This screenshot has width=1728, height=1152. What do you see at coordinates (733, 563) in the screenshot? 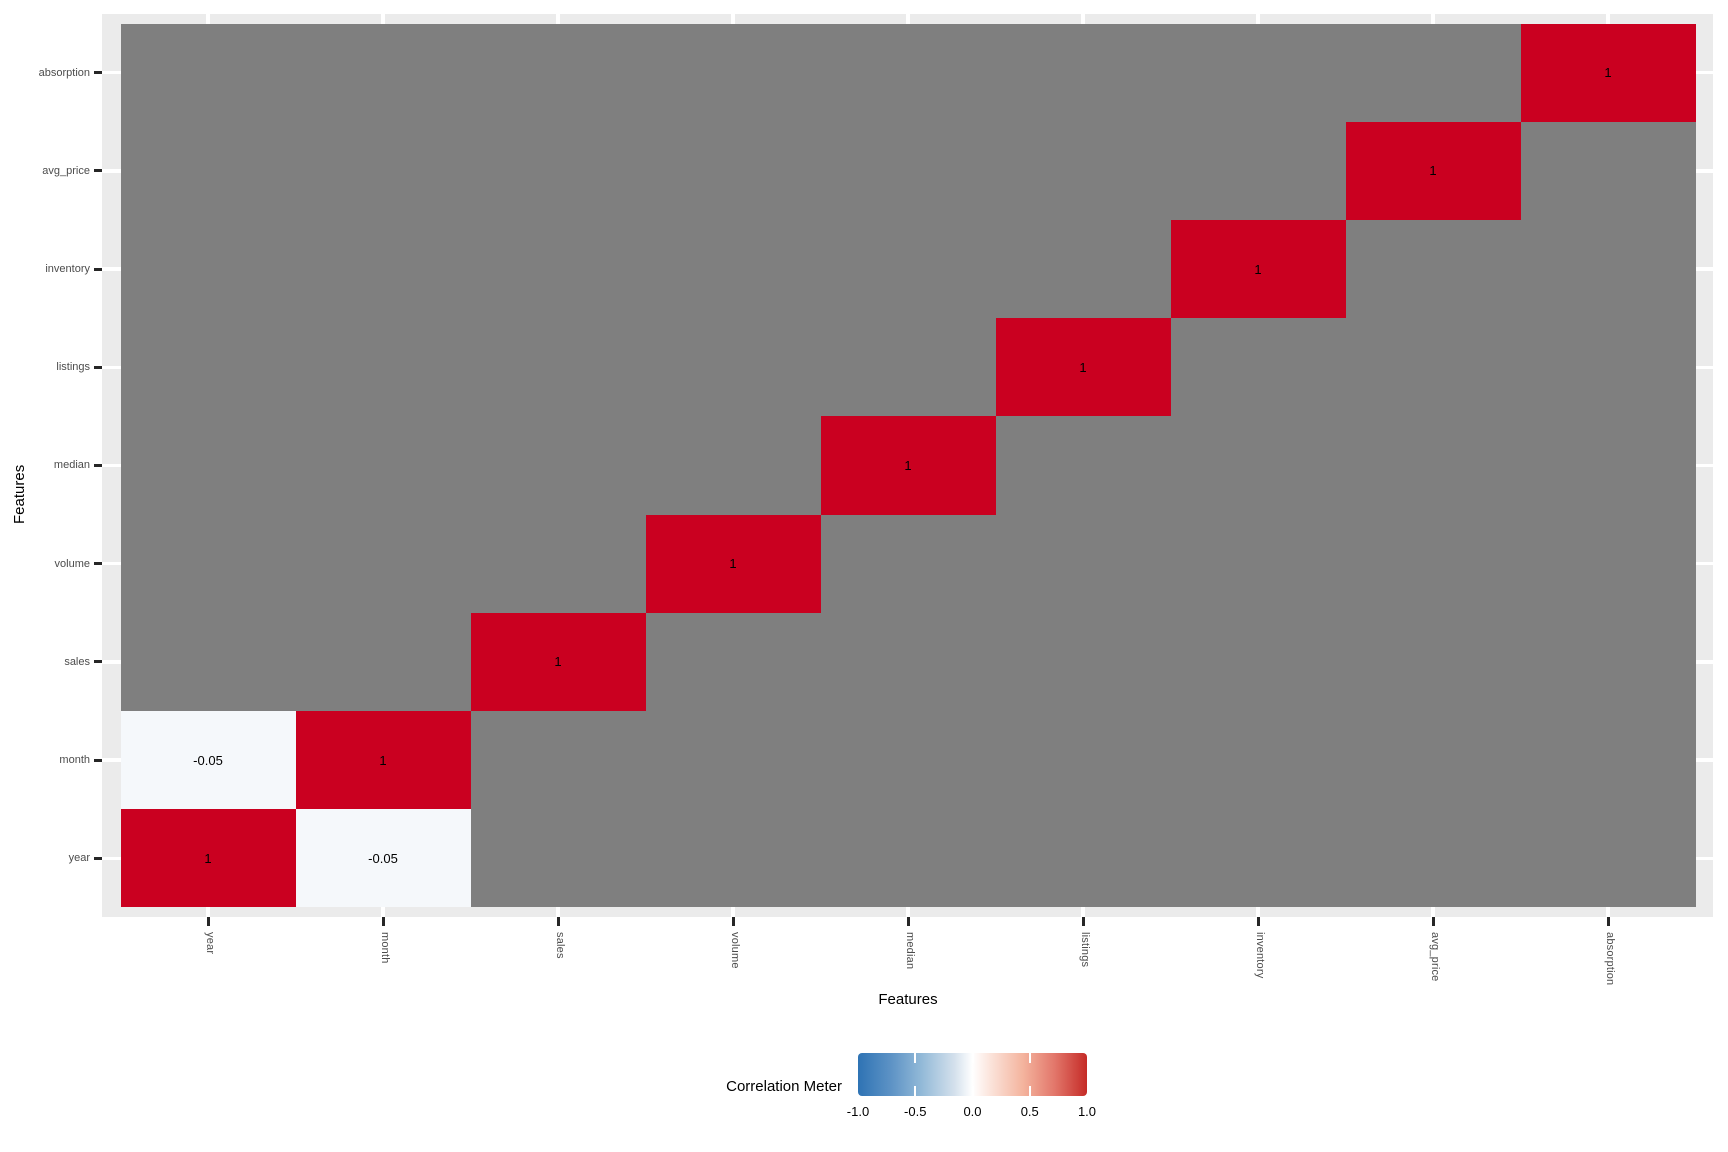
I see `heatmap-cell-volume-volume: 1` at bounding box center [733, 563].